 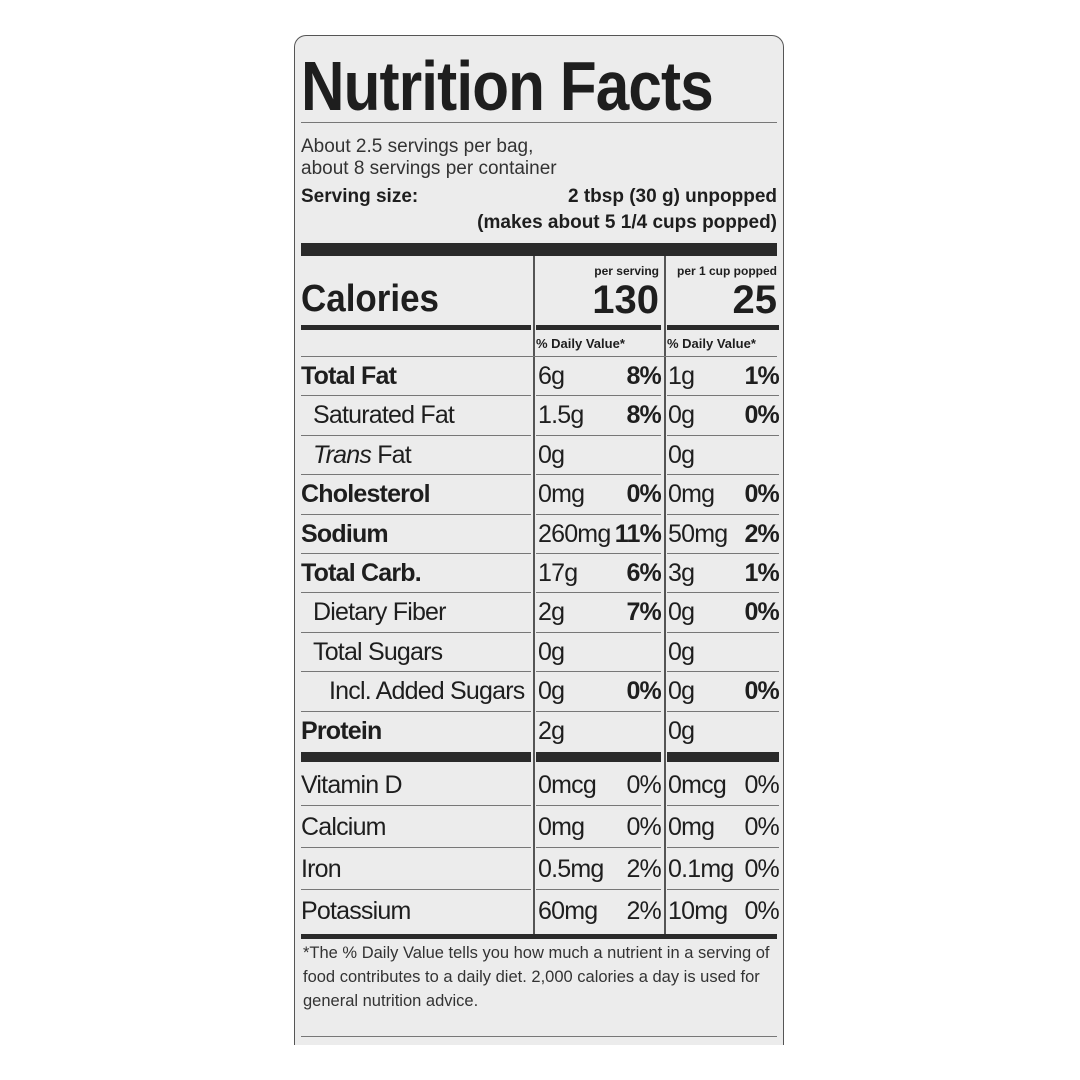 What do you see at coordinates (540, 731) in the screenshot?
I see `nutrient-row: Protein 2g 0g` at bounding box center [540, 731].